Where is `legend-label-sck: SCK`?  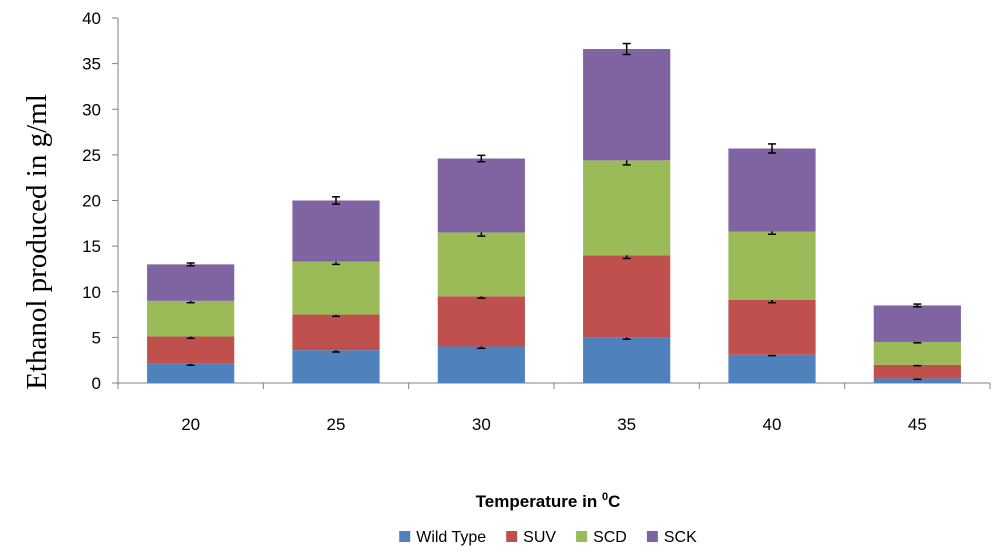 legend-label-sck: SCK is located at coordinates (680, 537).